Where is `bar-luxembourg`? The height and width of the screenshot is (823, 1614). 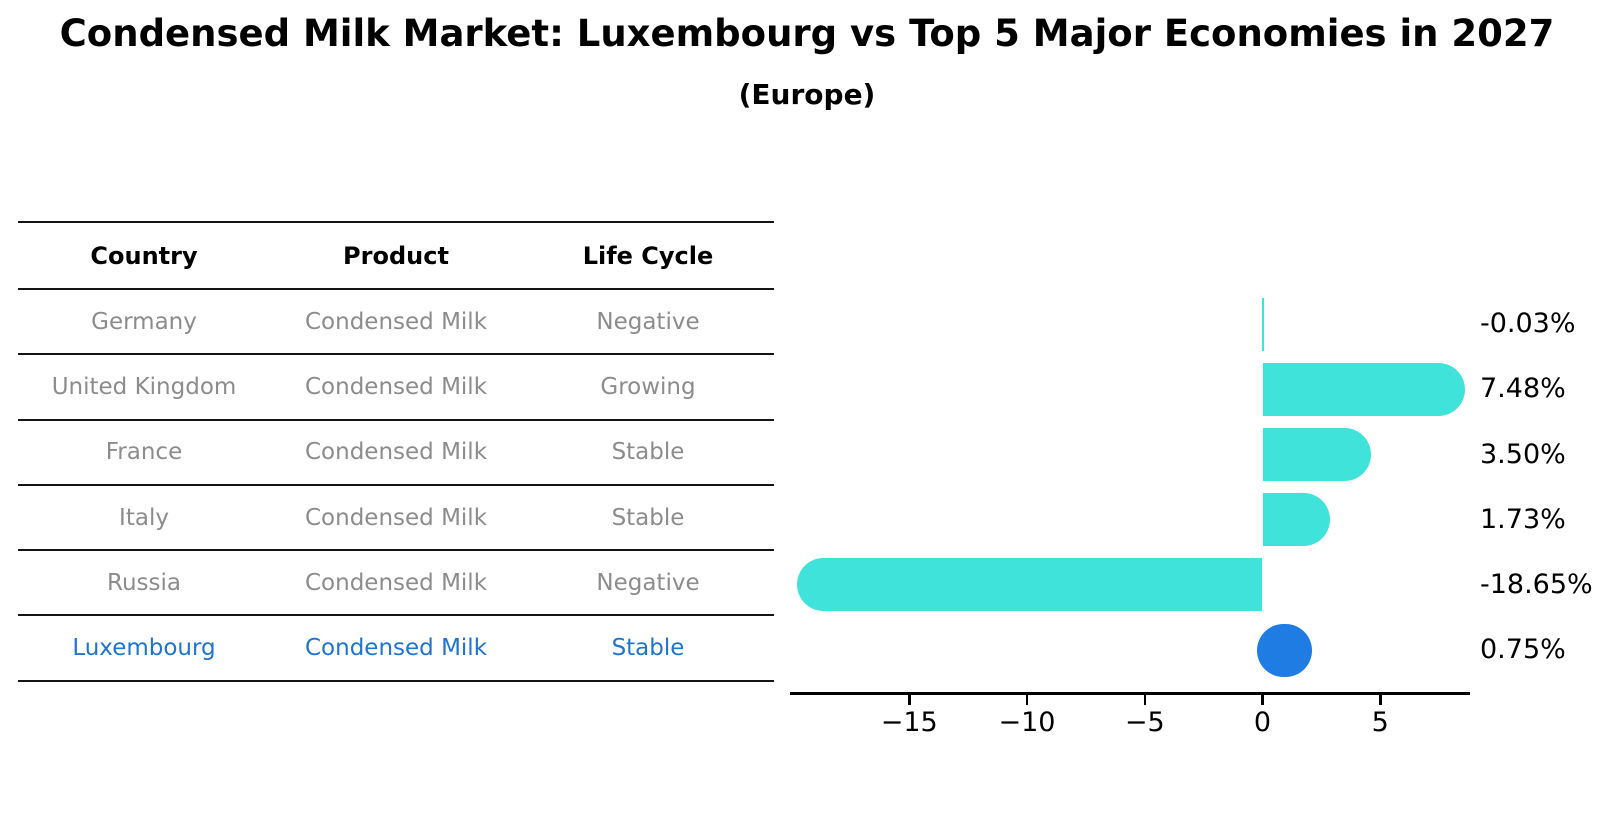 bar-luxembourg is located at coordinates (1284, 650).